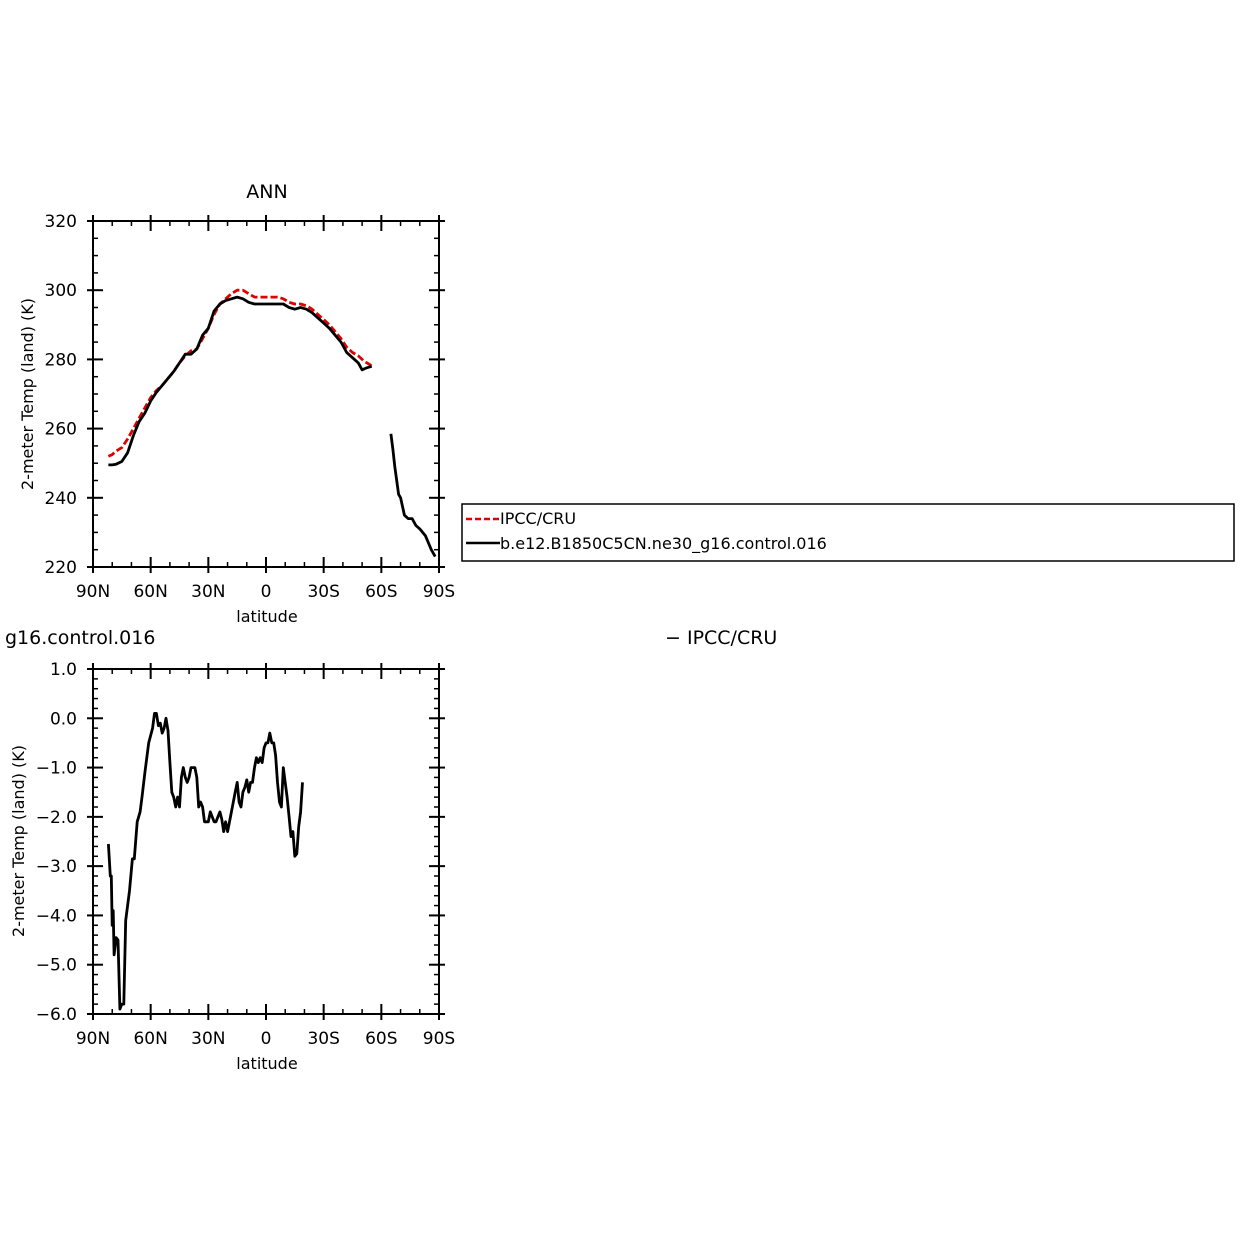 This screenshot has width=1253, height=1253. Describe the element at coordinates (63, 670) in the screenshot. I see `y-tick-label: 1.0` at that location.